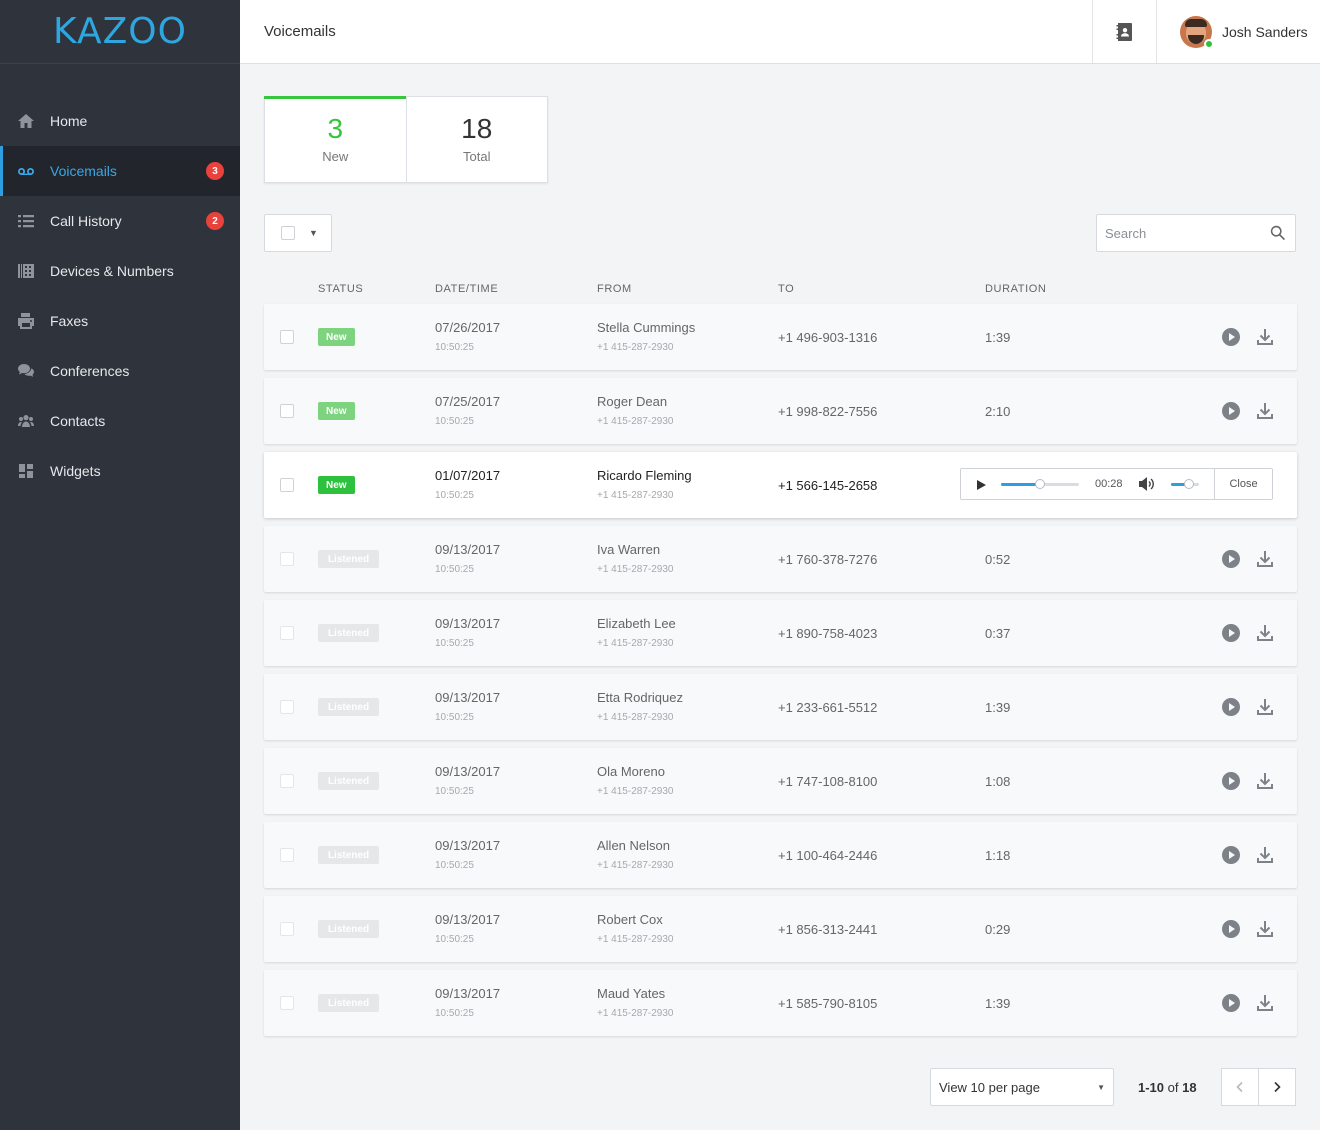 Image resolution: width=1320 pixels, height=1130 pixels. Describe the element at coordinates (998, 559) in the screenshot. I see `row-duration: 0:52` at that location.